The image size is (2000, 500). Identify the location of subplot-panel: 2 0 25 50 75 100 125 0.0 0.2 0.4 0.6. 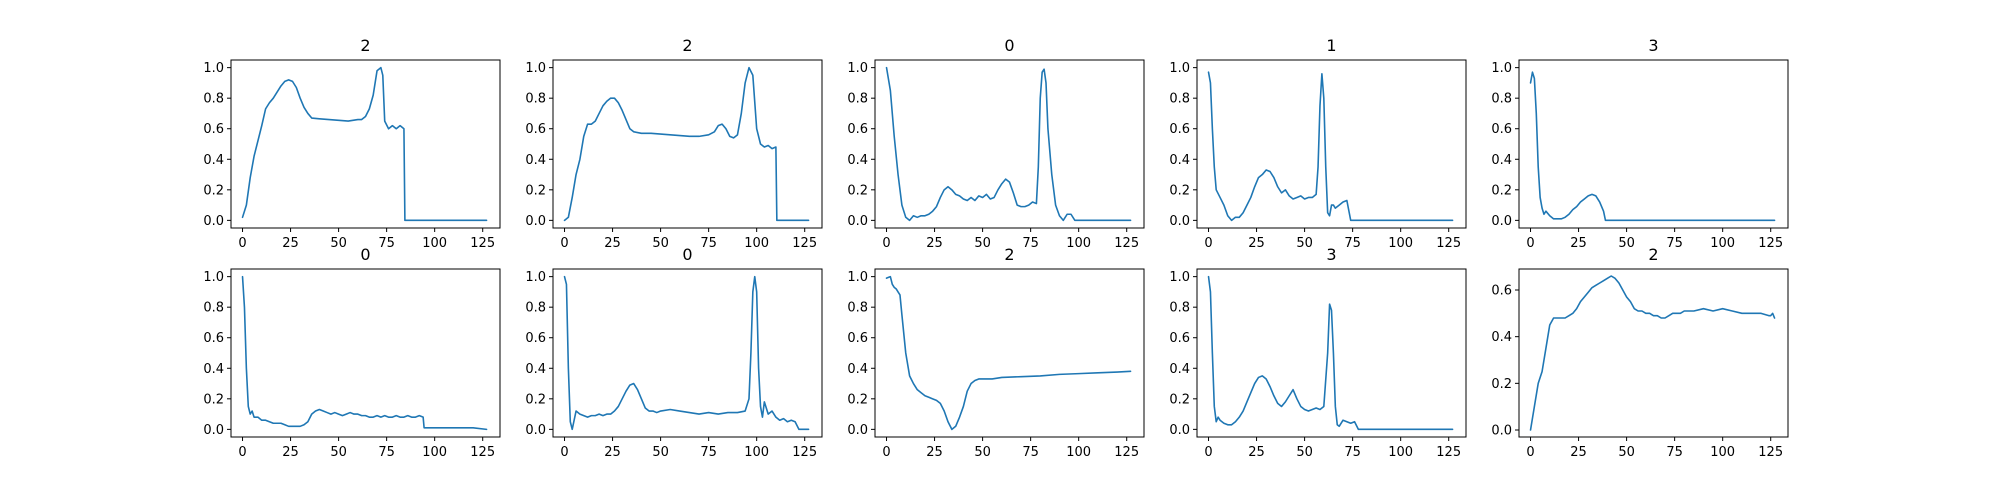
(1640, 352).